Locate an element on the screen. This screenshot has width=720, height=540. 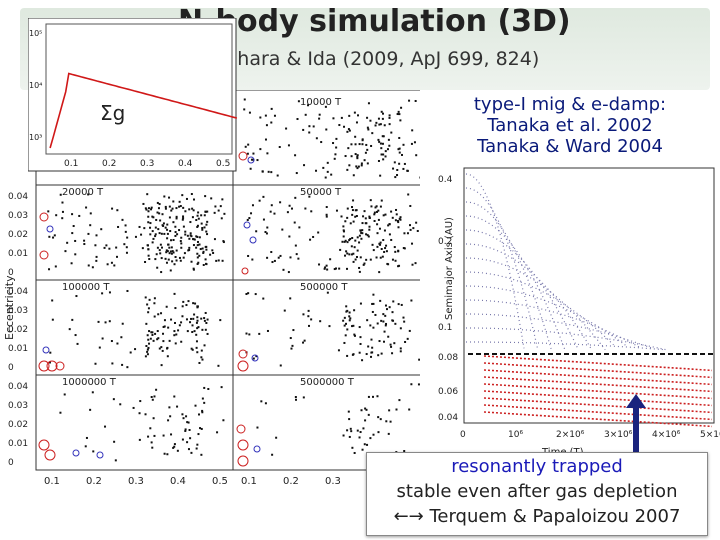
inset-x-tick: 0.2 is located at coordinates (109, 164).